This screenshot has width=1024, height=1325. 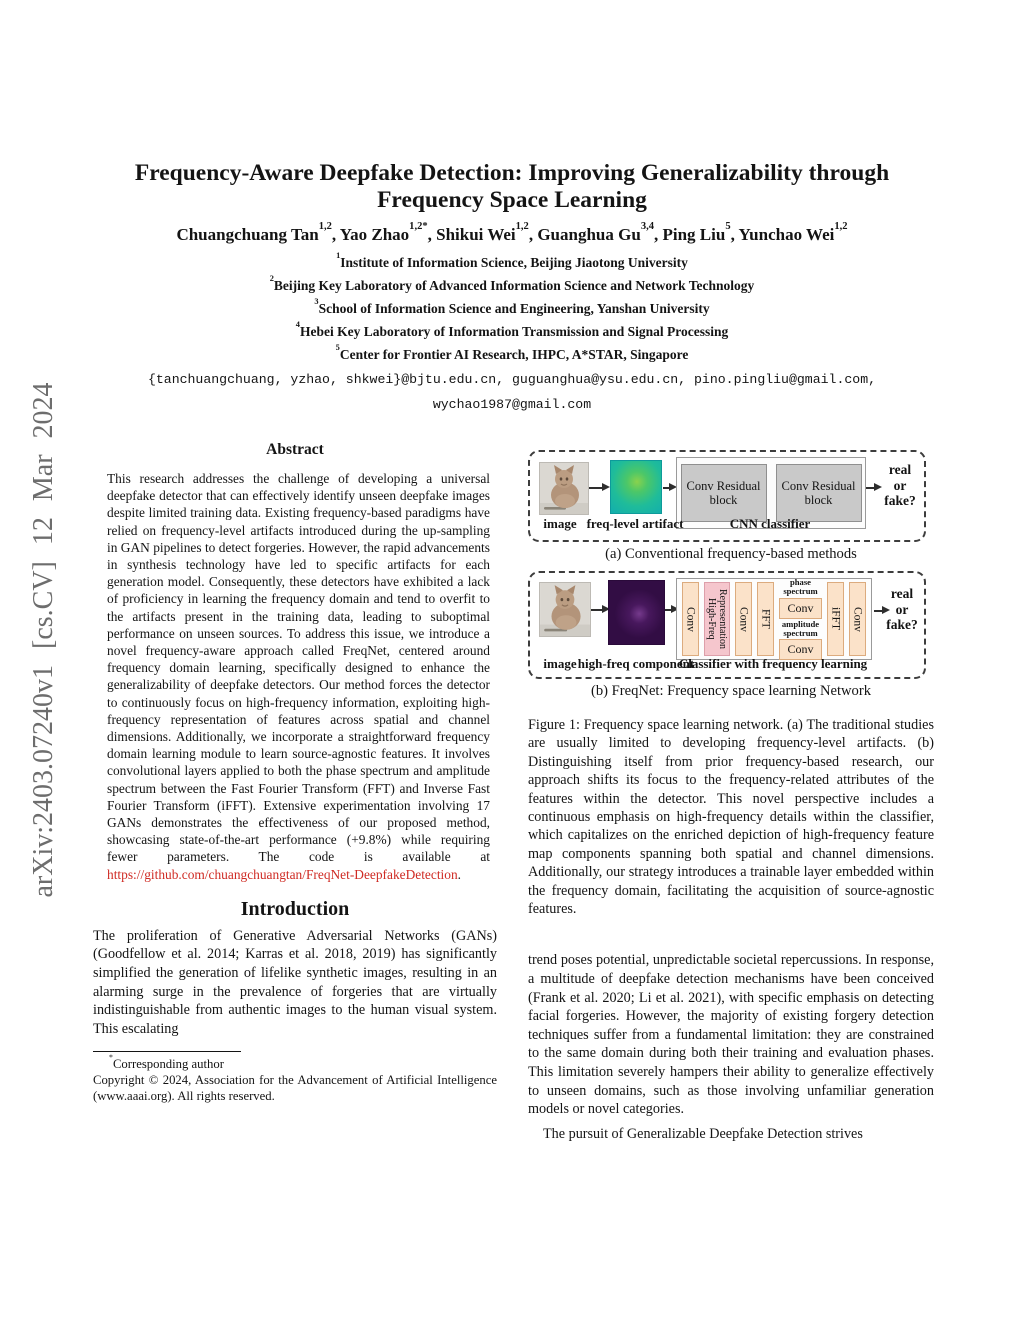 I want to click on footnote-rule, so click(x=167, y=1052).